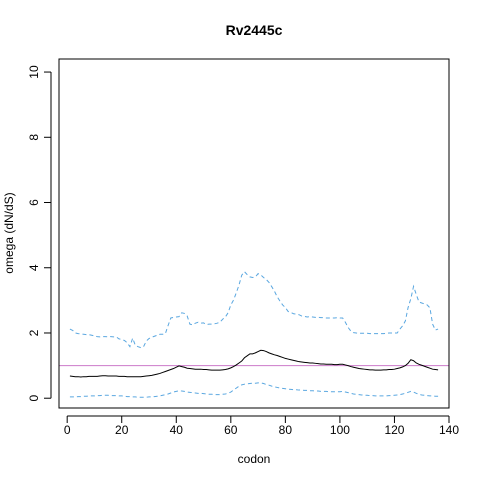  What do you see at coordinates (394, 430) in the screenshot?
I see `x-tick-label: 120` at bounding box center [394, 430].